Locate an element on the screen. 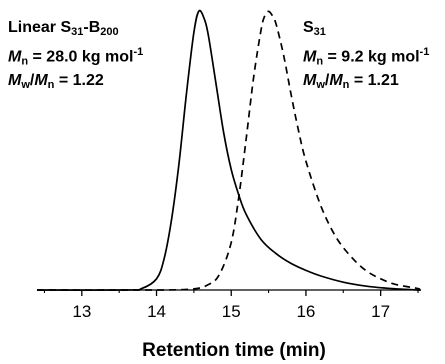 The width and height of the screenshot is (445, 364). x-tick-label: 17 is located at coordinates (380, 311).